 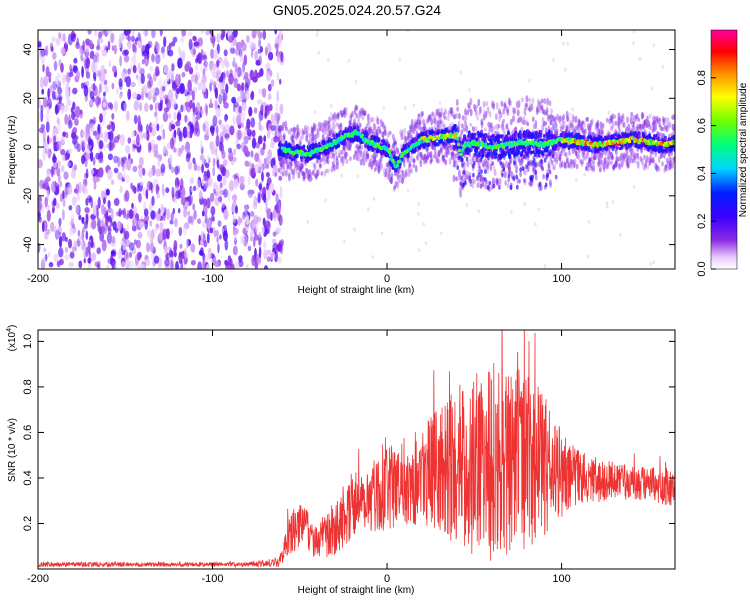 I want to click on chart-title: GN05.2025.024.20.57.G24, so click(x=357, y=10).